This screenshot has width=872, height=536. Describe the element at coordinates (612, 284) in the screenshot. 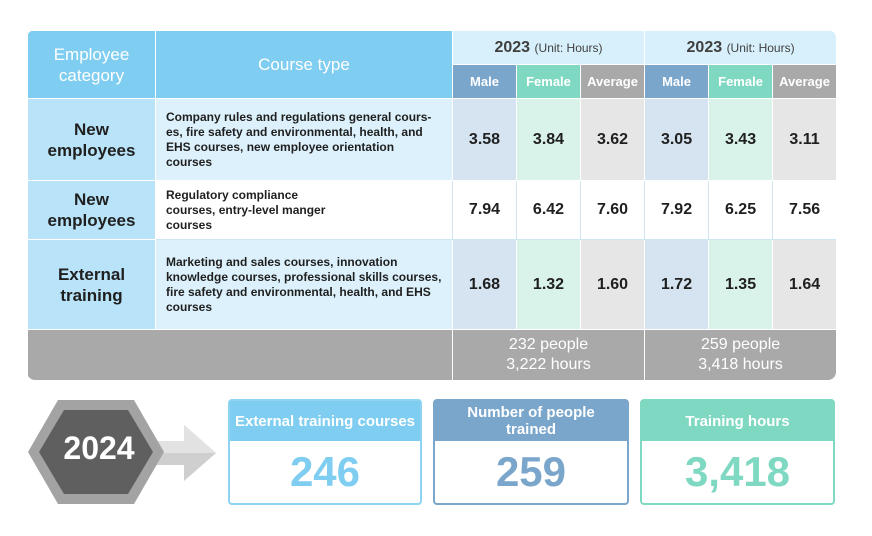

I see `cell-a-average: 1.60` at that location.